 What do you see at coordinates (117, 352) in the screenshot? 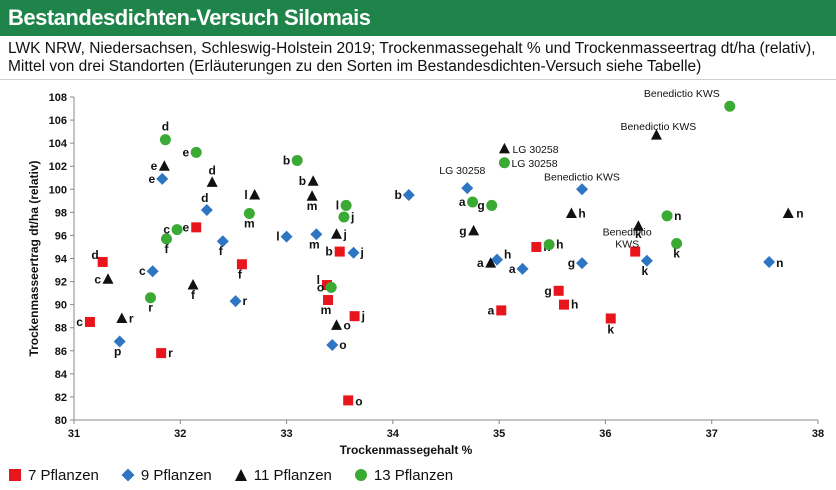
I see `data-label: p` at bounding box center [117, 352].